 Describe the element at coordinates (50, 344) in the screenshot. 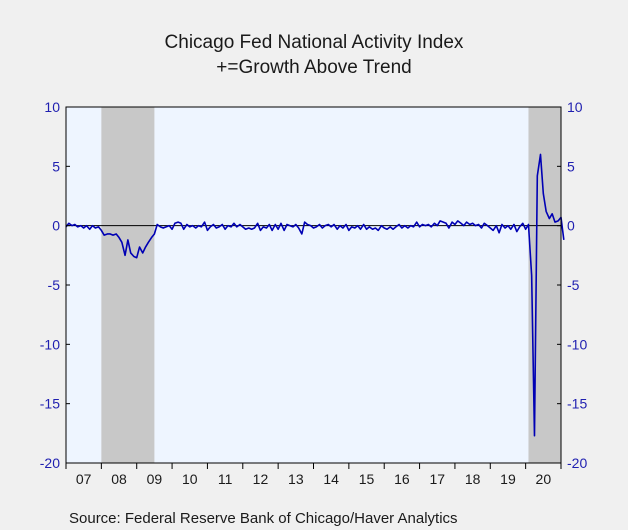

I see `y-tick-label-left: -10` at that location.